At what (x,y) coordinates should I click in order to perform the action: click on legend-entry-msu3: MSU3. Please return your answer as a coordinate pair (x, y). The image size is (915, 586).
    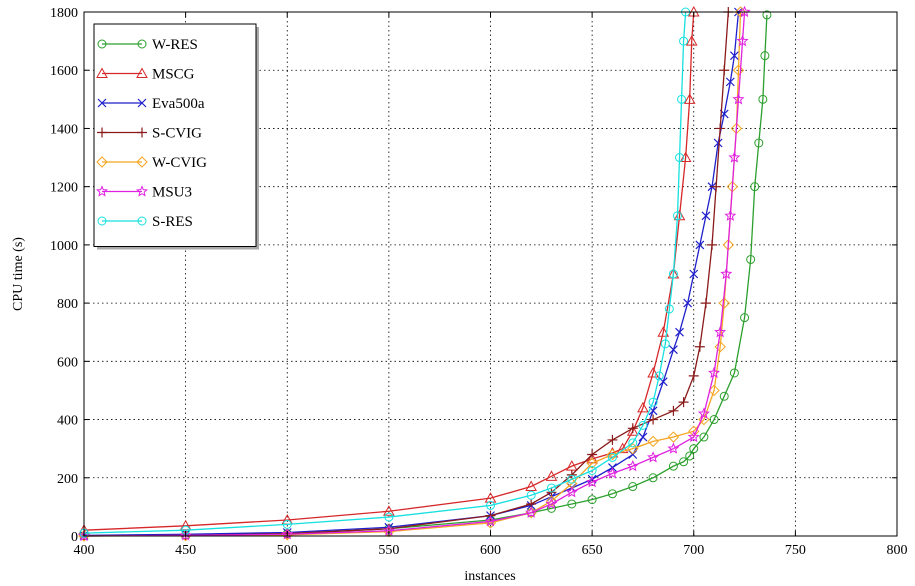
    Looking at the image, I should click on (144, 193).